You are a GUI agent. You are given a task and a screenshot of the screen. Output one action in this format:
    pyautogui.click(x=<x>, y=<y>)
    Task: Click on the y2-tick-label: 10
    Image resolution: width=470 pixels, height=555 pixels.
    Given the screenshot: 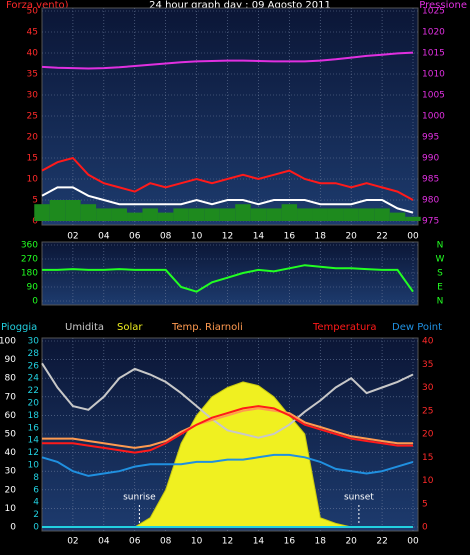 What is the action you would take?
    pyautogui.click(x=428, y=481)
    